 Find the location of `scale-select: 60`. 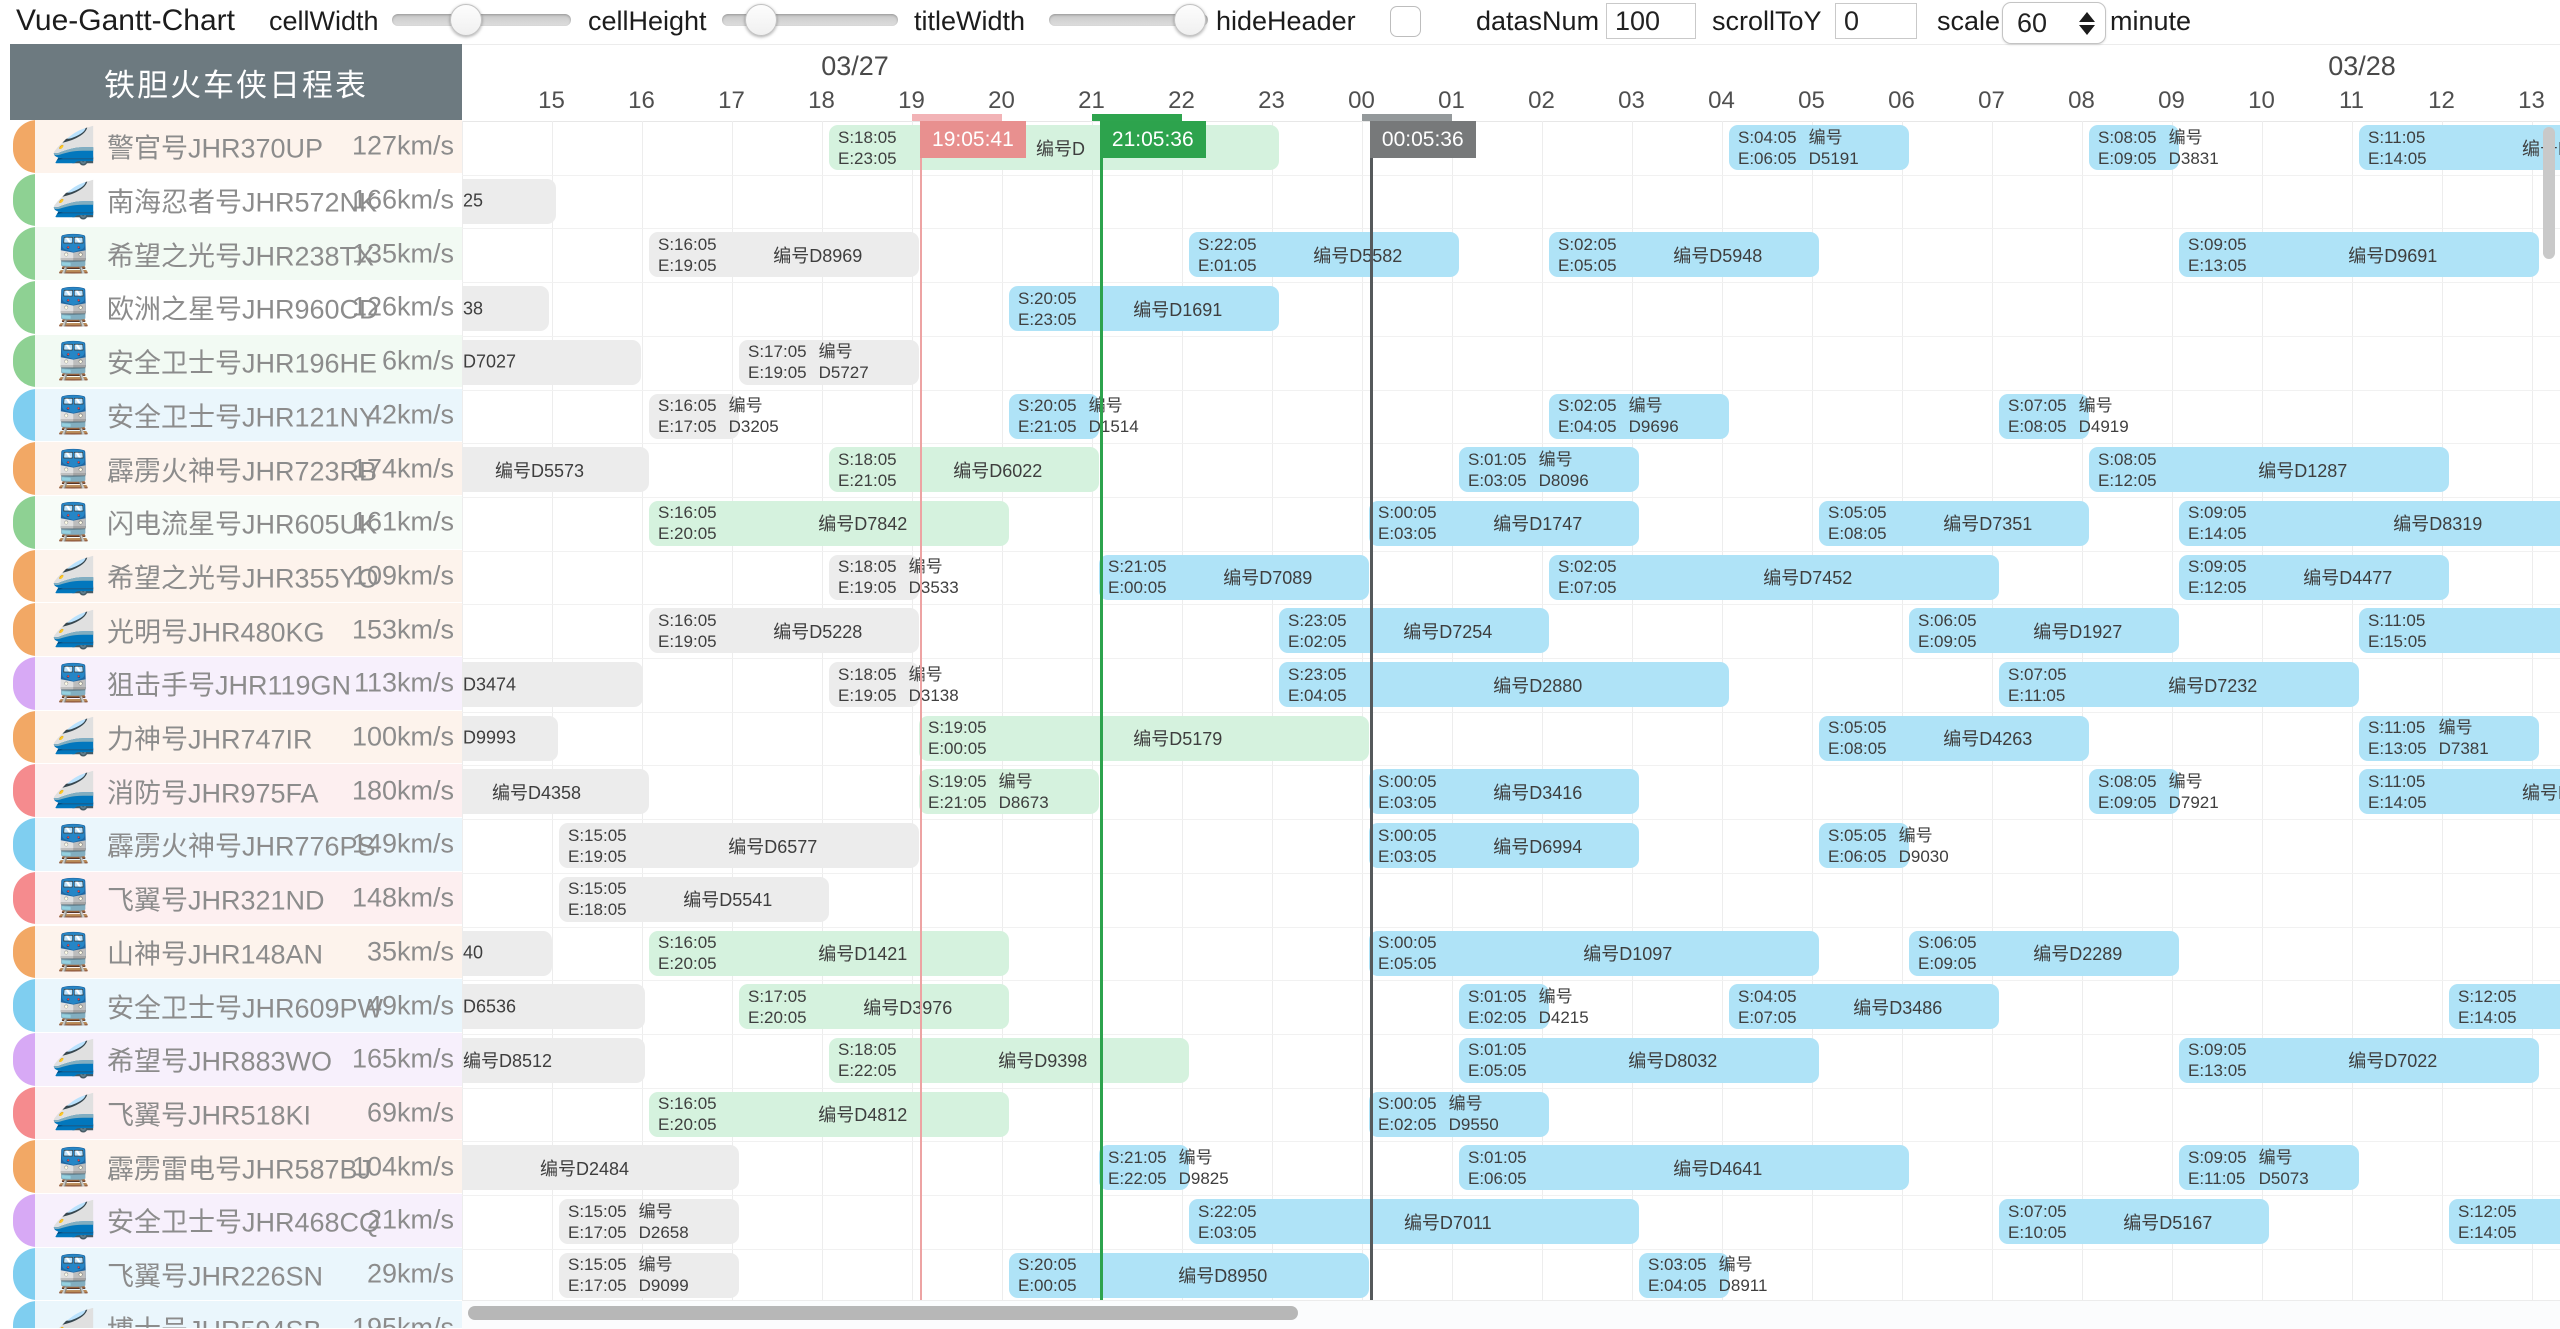

scale-select: 60 is located at coordinates (2054, 23).